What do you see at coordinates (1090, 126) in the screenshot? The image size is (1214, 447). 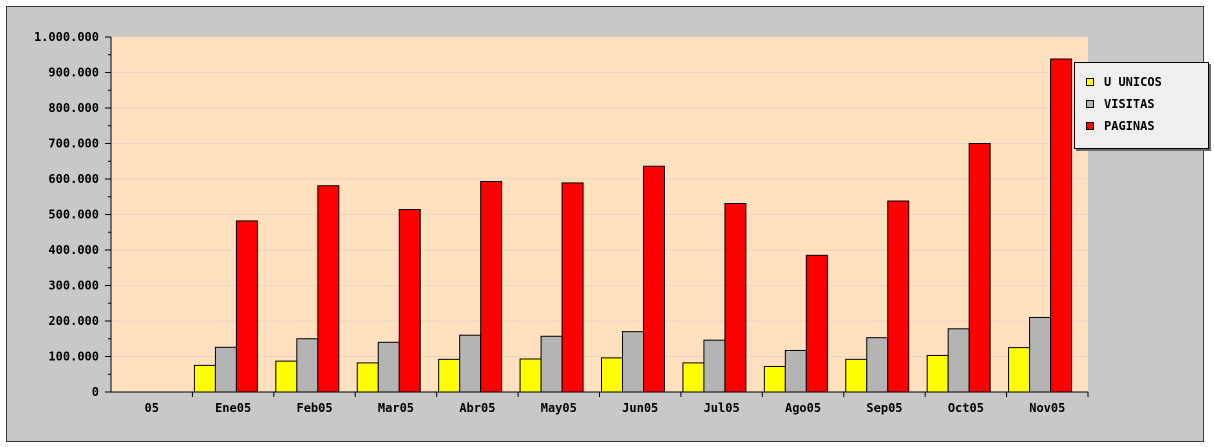 I see `legend-swatch-paginas` at bounding box center [1090, 126].